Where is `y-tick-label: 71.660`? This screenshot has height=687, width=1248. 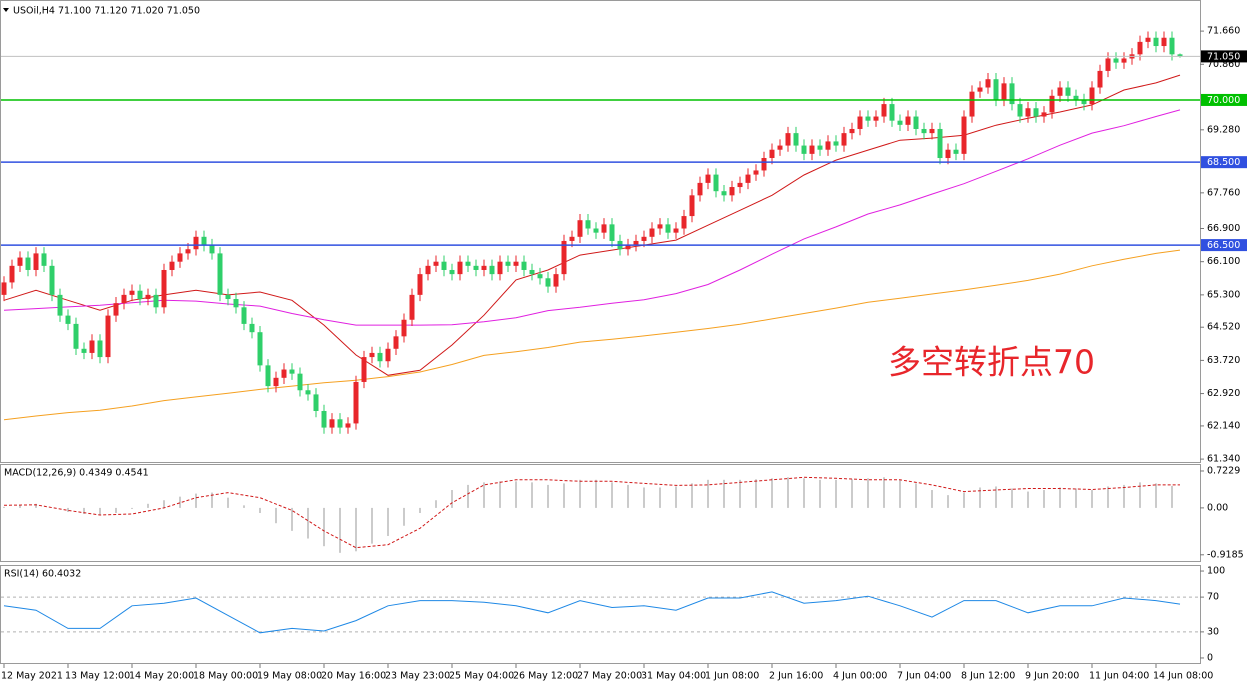 y-tick-label: 71.660 is located at coordinates (1223, 31).